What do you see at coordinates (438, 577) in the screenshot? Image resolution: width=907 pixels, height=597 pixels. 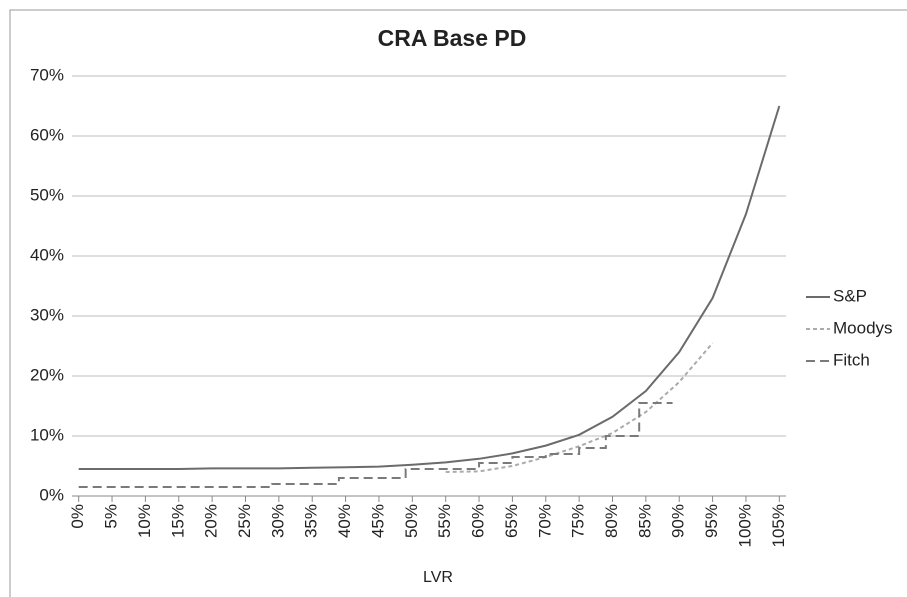 I see `x-axis-label: LVR` at bounding box center [438, 577].